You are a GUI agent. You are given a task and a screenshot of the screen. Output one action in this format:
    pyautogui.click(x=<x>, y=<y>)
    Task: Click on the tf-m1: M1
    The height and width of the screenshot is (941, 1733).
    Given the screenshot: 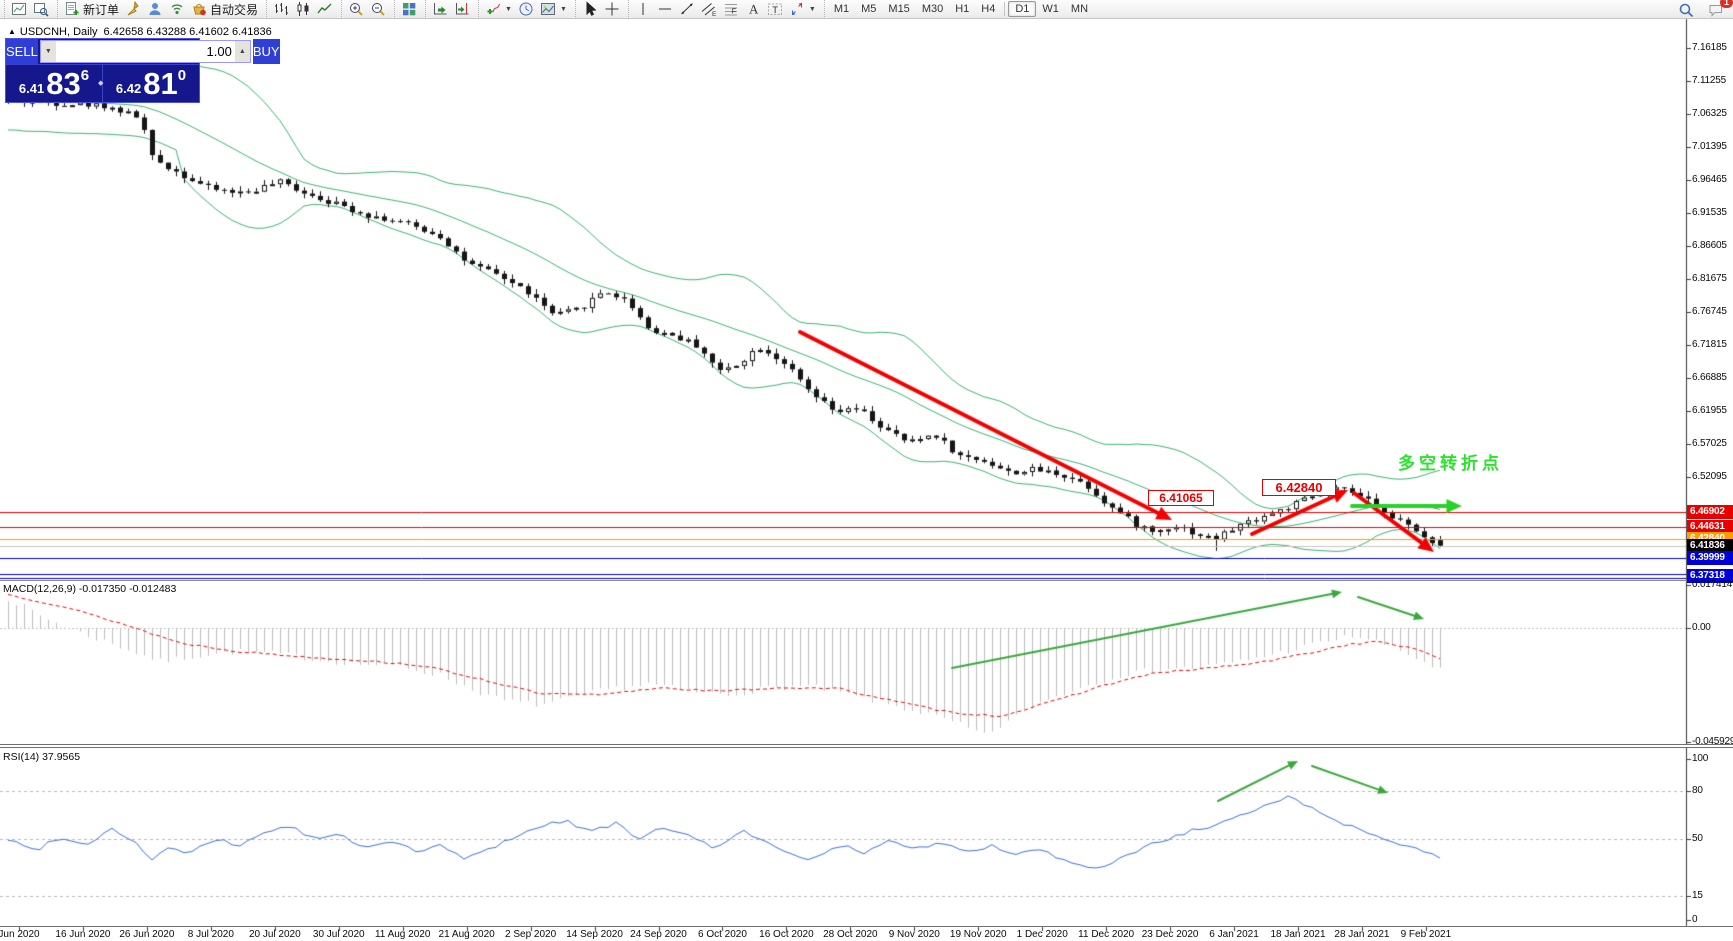 What is the action you would take?
    pyautogui.click(x=841, y=9)
    